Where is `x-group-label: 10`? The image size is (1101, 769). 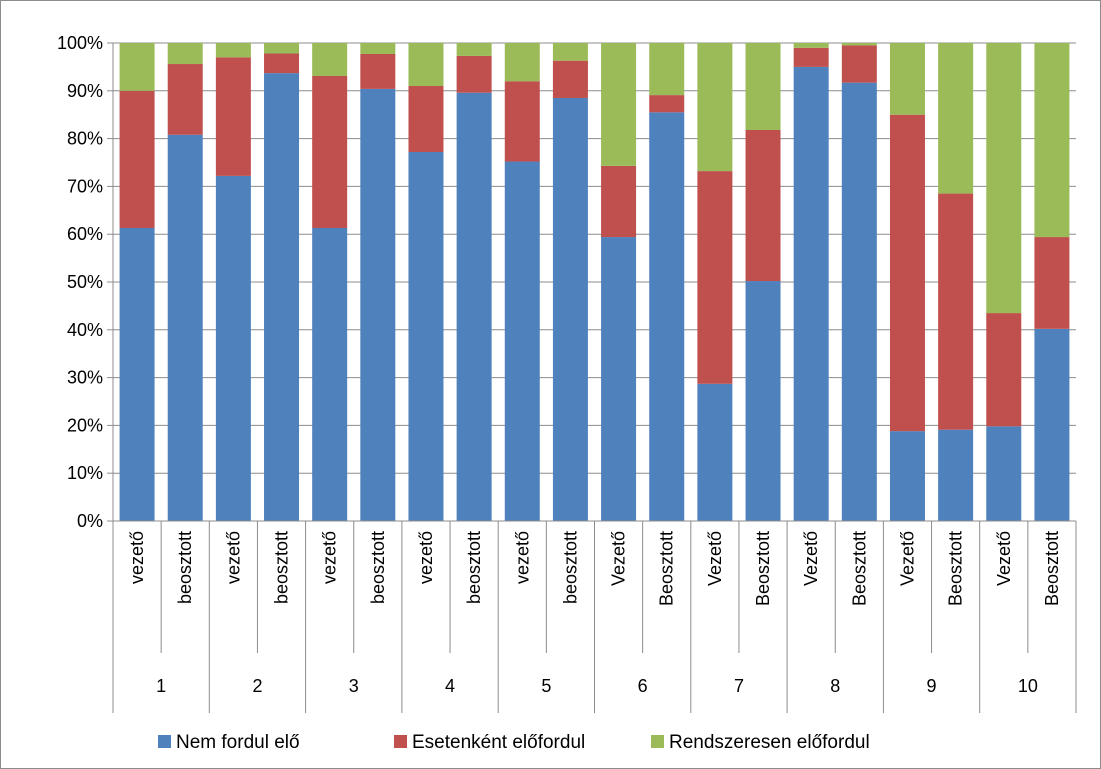
x-group-label: 10 is located at coordinates (1028, 686).